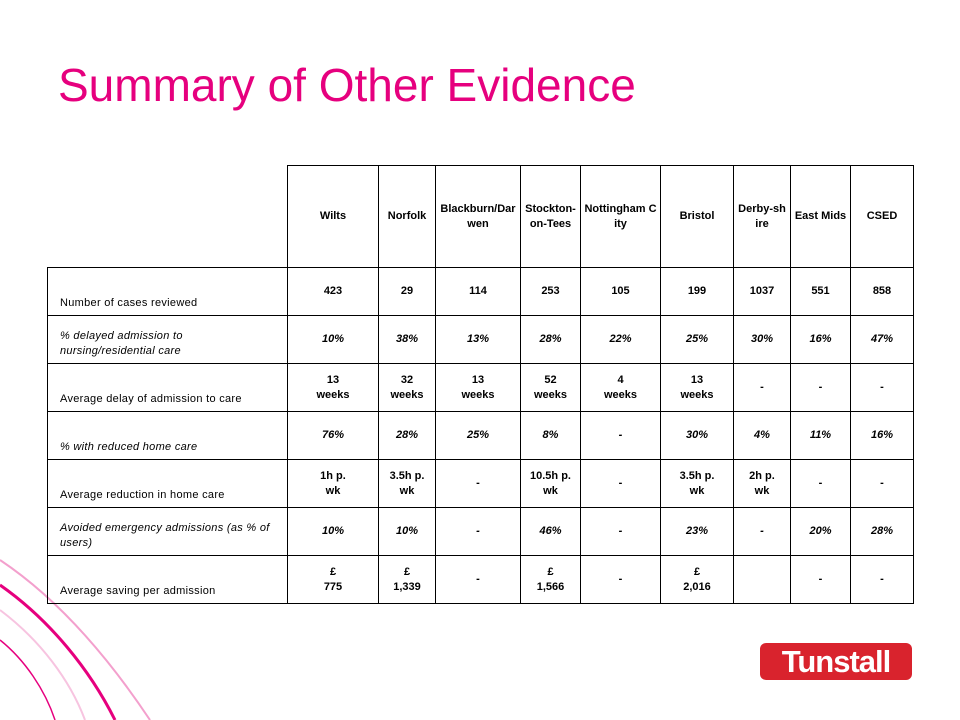 This screenshot has width=960, height=720. What do you see at coordinates (882, 339) in the screenshot?
I see `table-cell: 47%` at bounding box center [882, 339].